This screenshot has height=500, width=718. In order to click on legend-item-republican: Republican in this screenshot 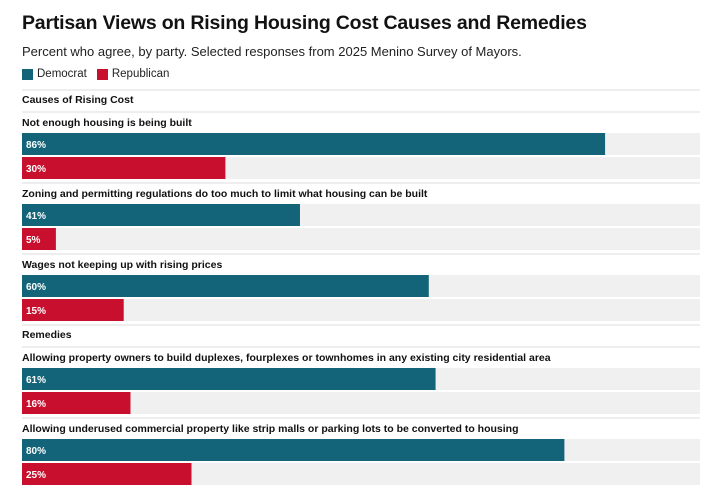, I will do `click(133, 74)`.